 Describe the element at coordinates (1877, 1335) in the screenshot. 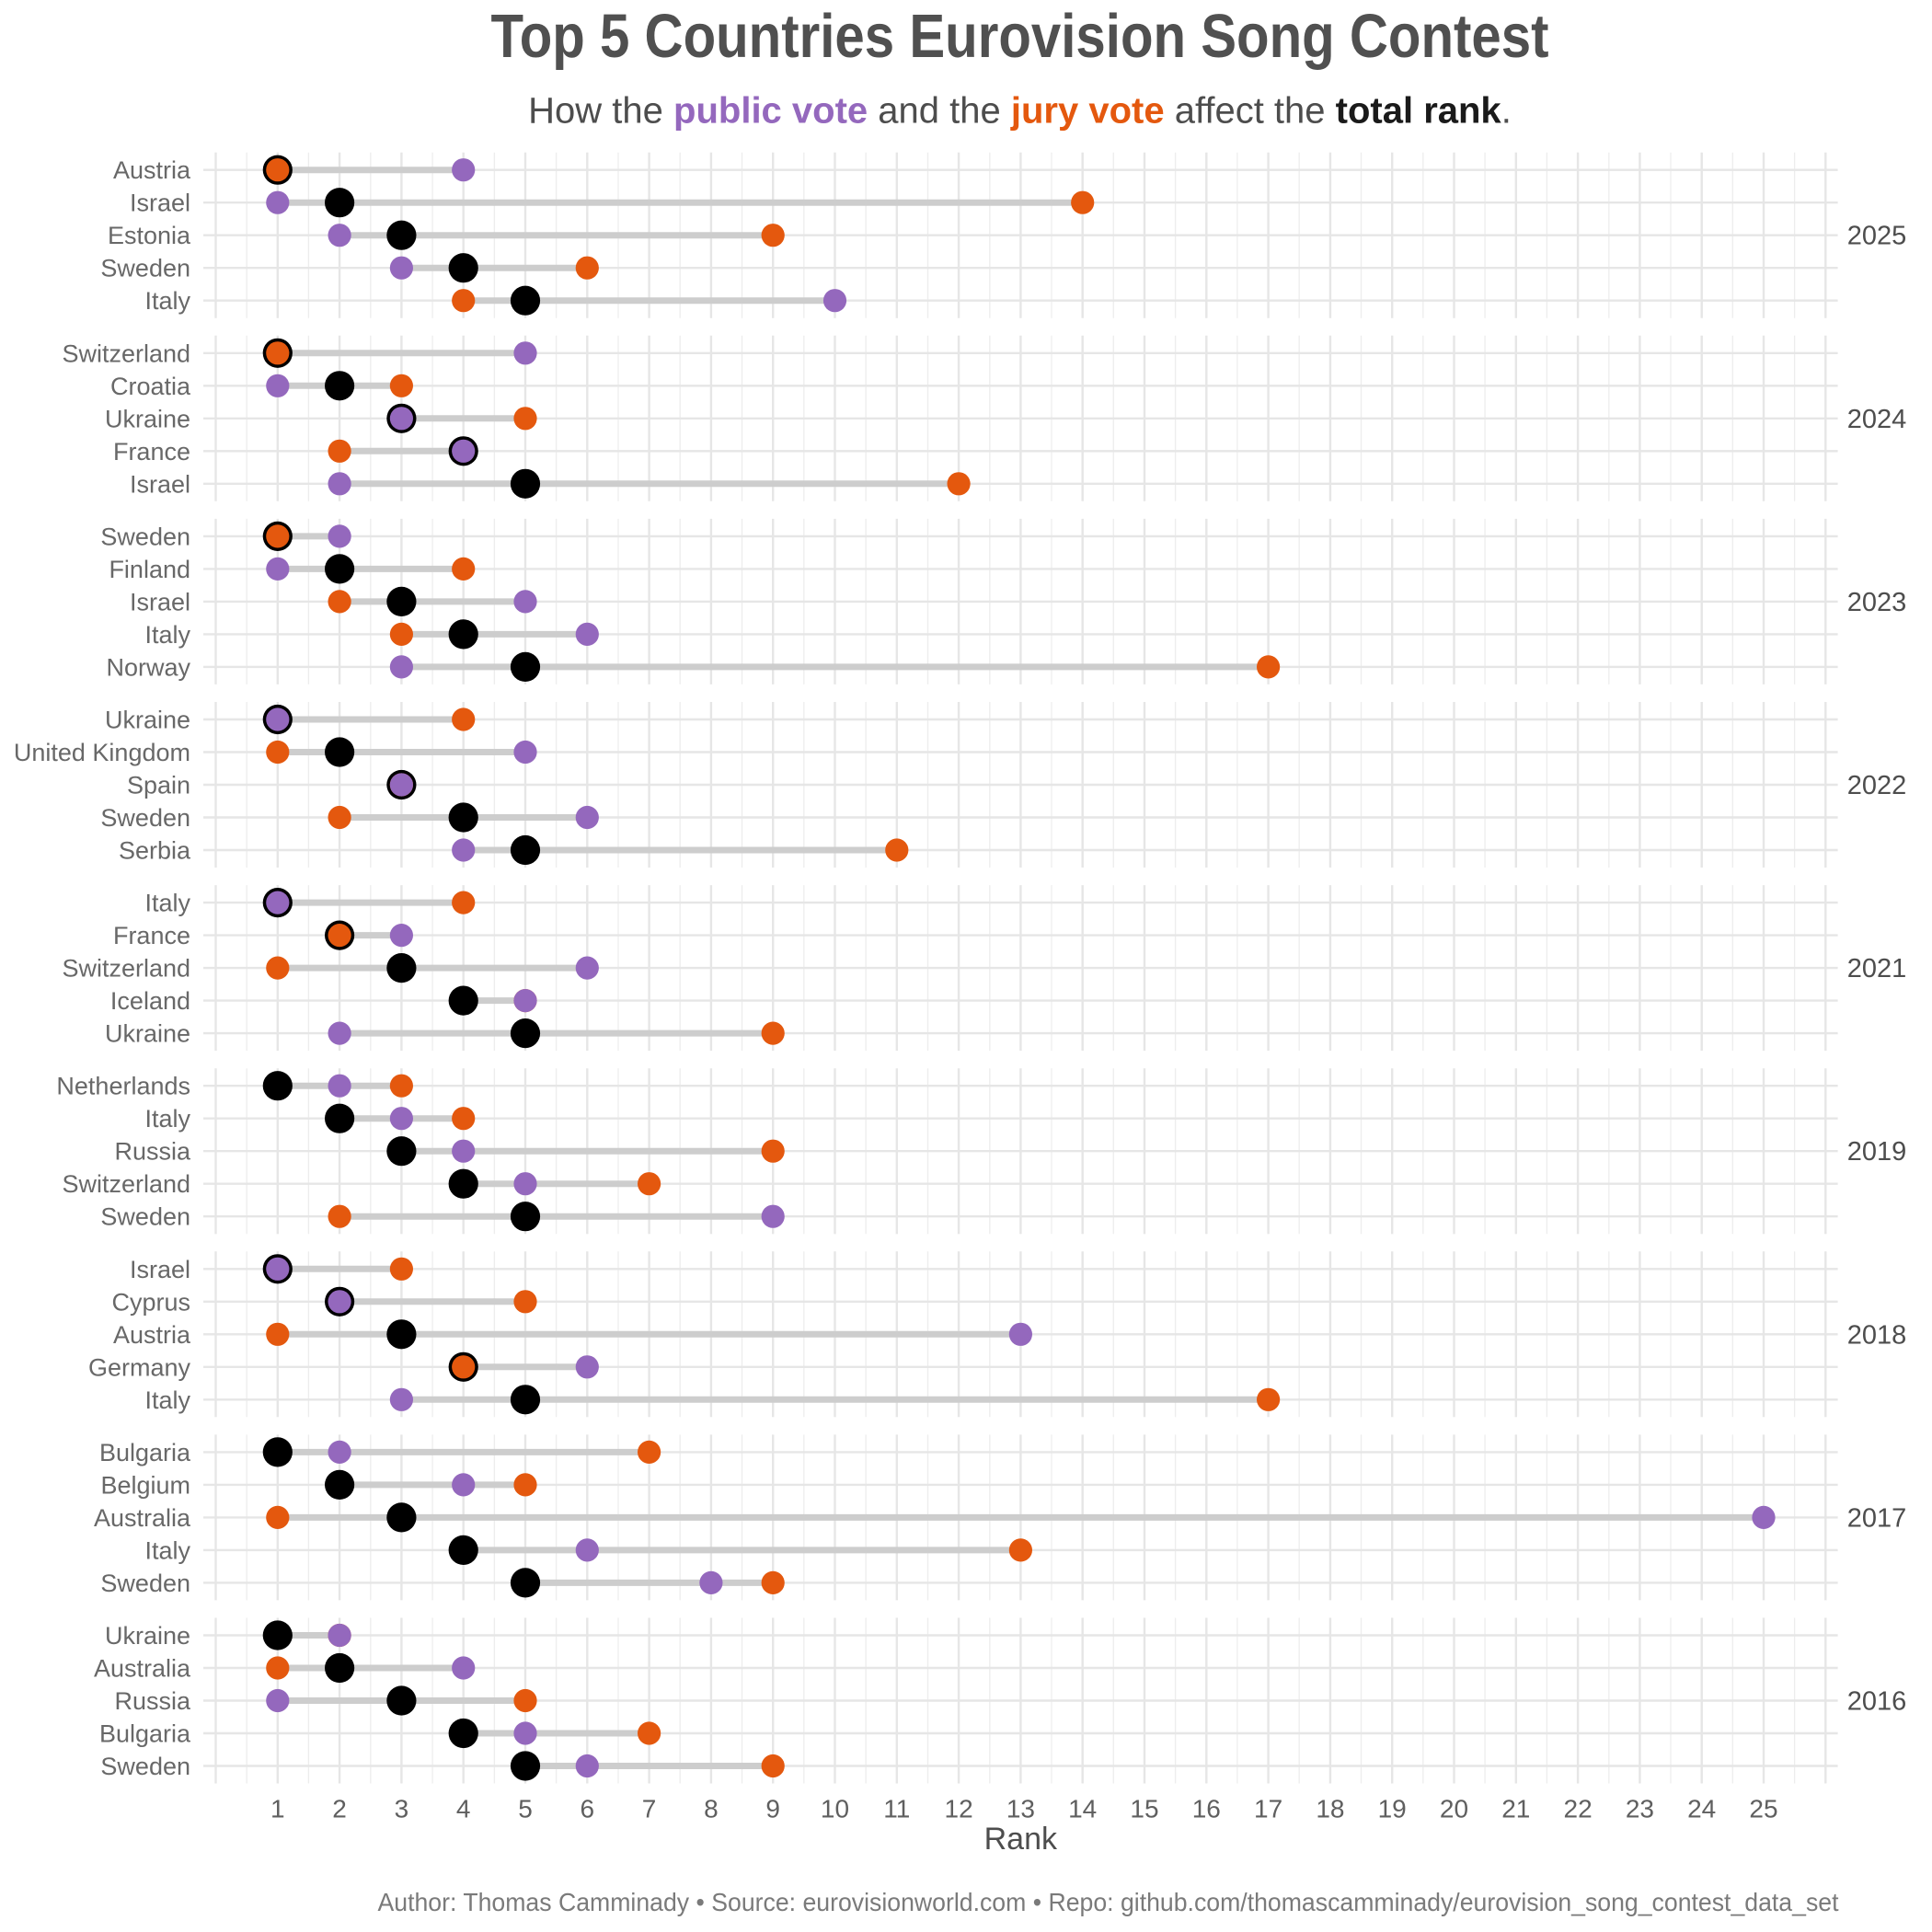

I see `svg-text: 2018` at that location.